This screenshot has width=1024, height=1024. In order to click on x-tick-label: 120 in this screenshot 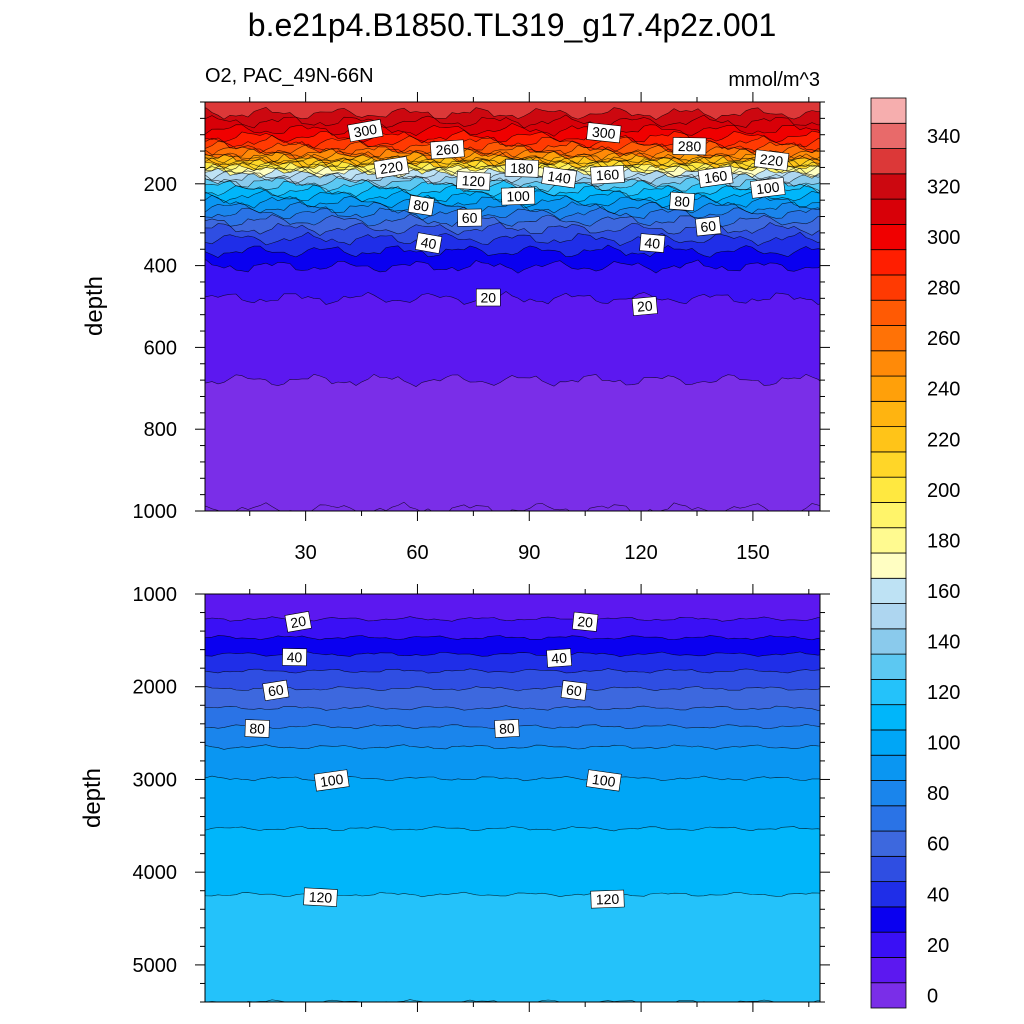, I will do `click(640, 553)`.